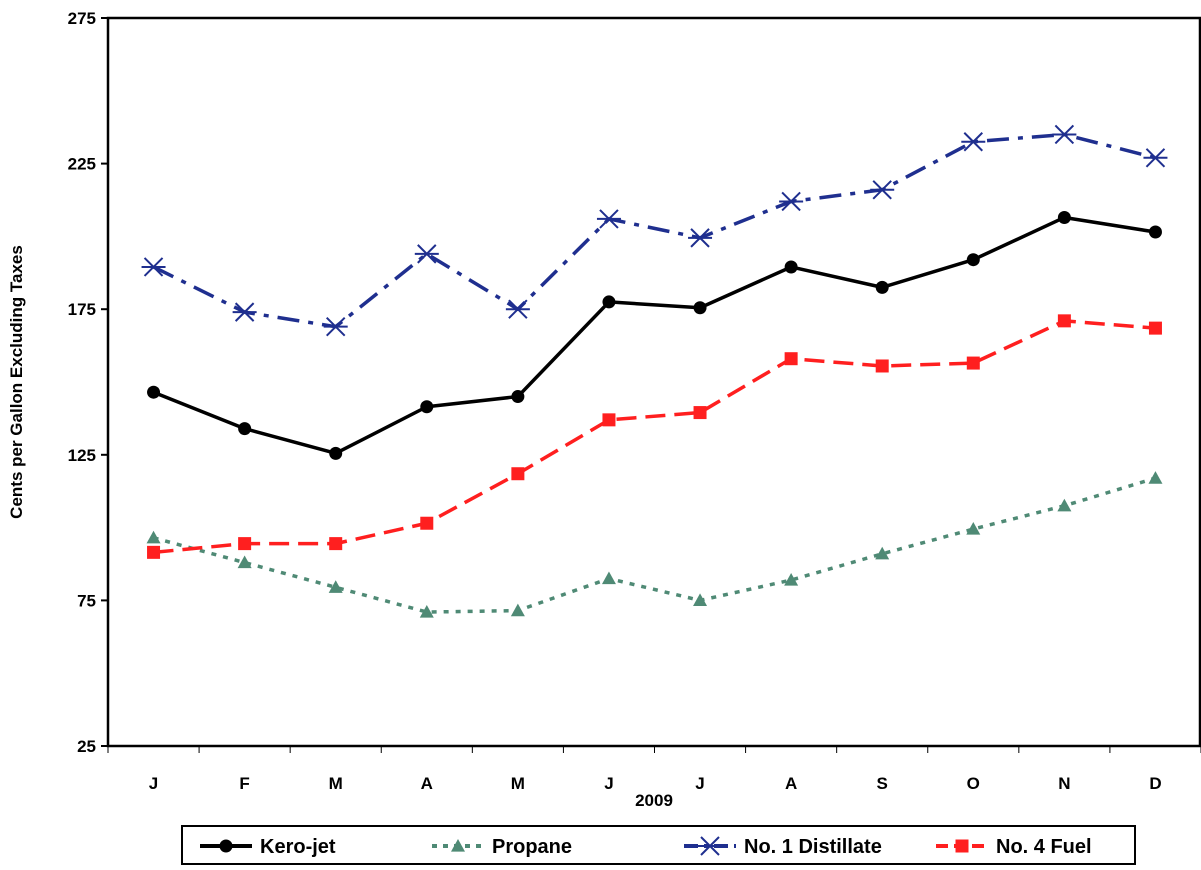 The width and height of the screenshot is (1201, 870). Describe the element at coordinates (962, 846) in the screenshot. I see `legend-marker-no-4-fuel` at that location.